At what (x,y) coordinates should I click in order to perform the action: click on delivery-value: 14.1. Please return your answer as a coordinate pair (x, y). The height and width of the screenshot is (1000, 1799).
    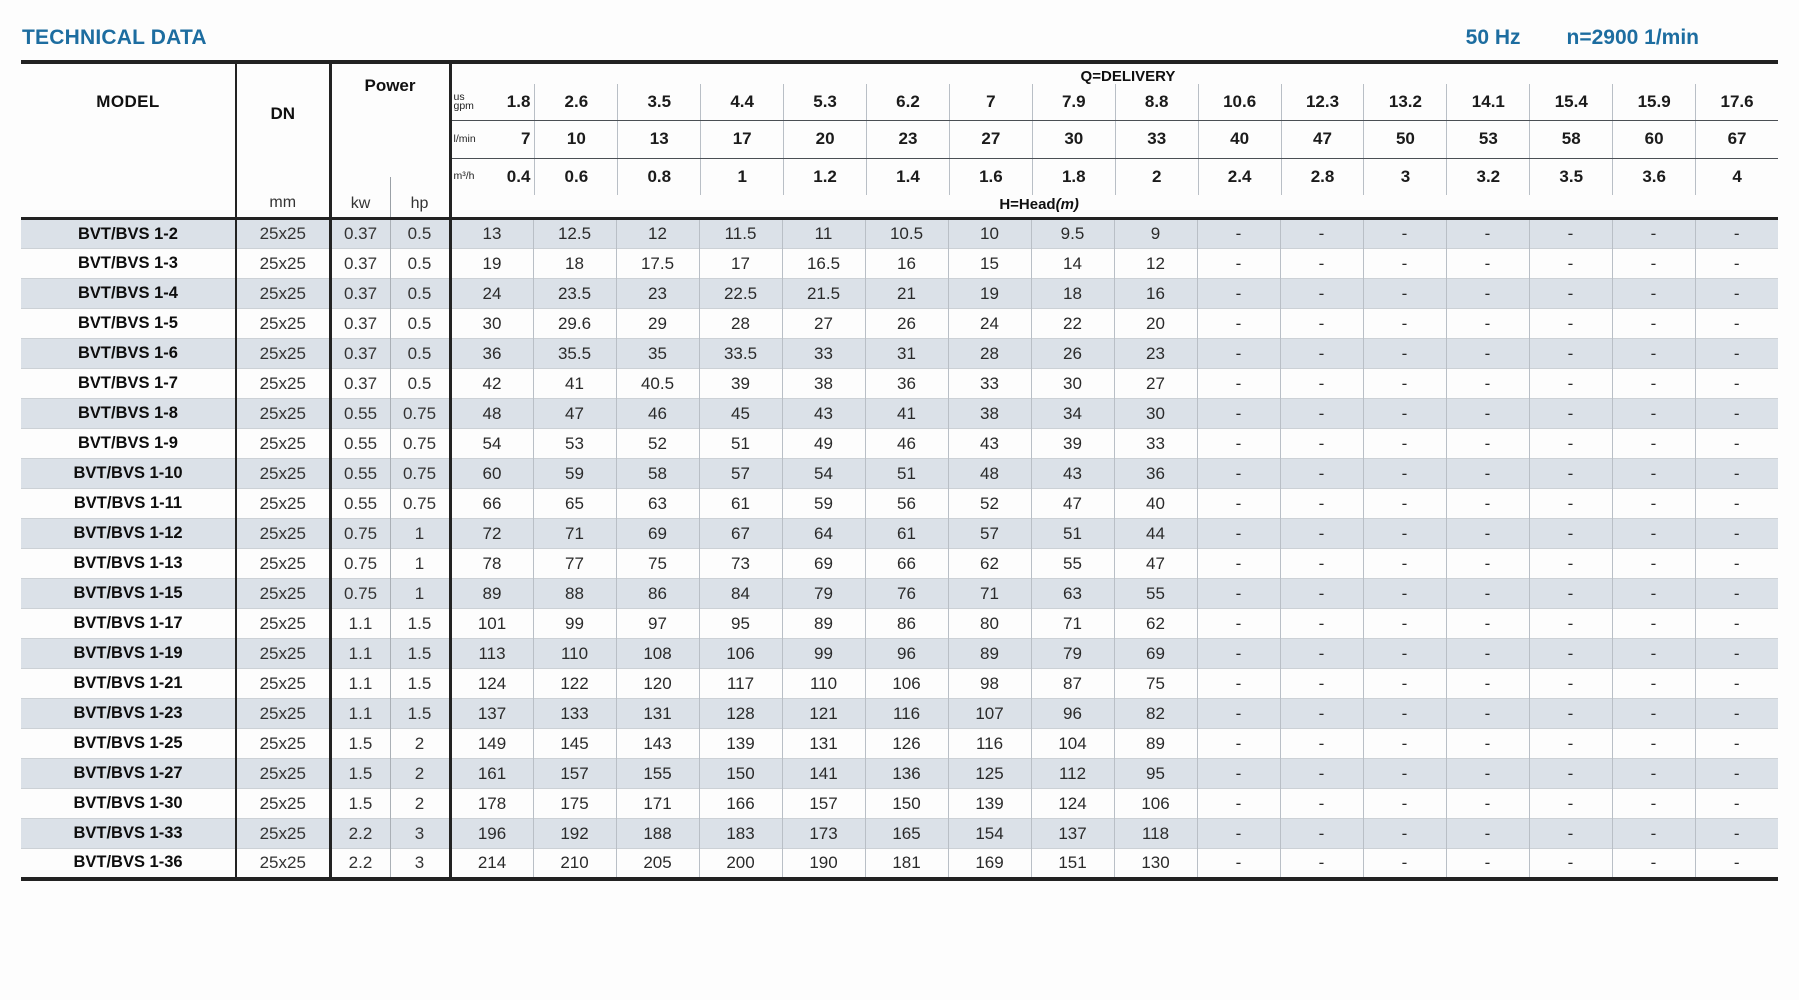
    Looking at the image, I should click on (1488, 102).